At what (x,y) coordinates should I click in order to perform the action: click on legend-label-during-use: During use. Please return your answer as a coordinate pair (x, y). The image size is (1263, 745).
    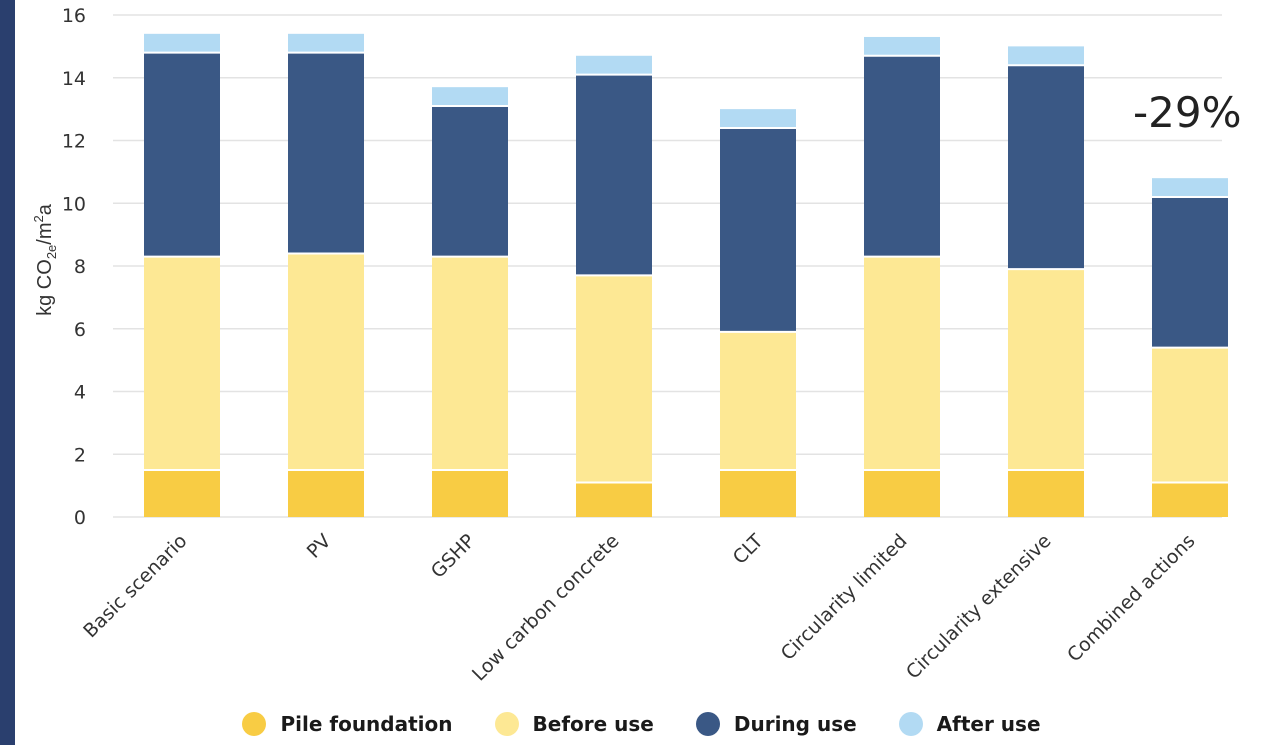
    Looking at the image, I should click on (795, 724).